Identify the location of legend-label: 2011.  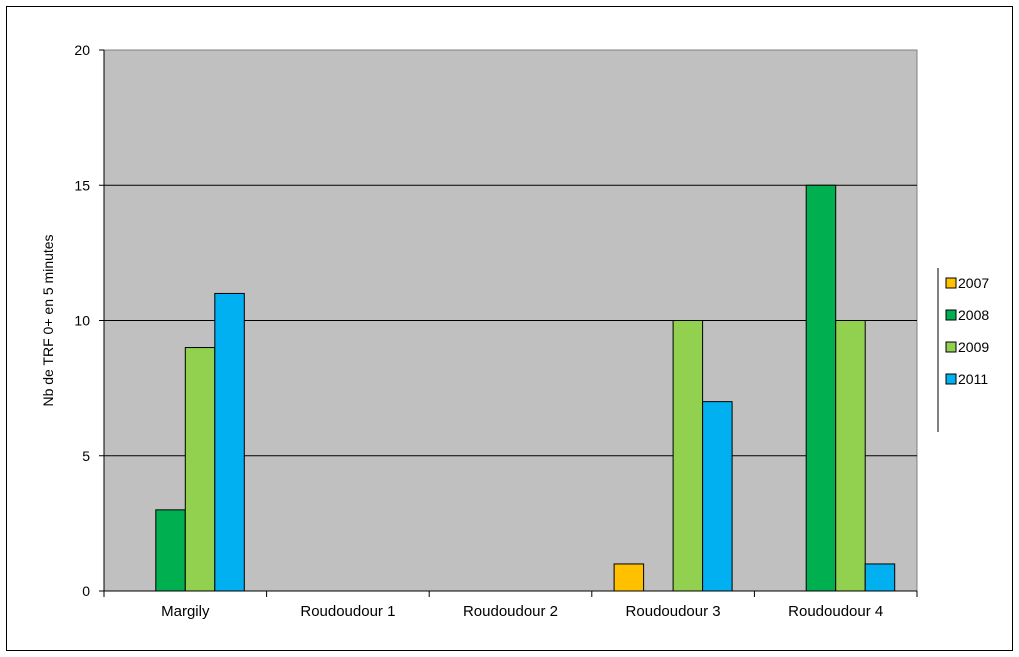
(973, 379).